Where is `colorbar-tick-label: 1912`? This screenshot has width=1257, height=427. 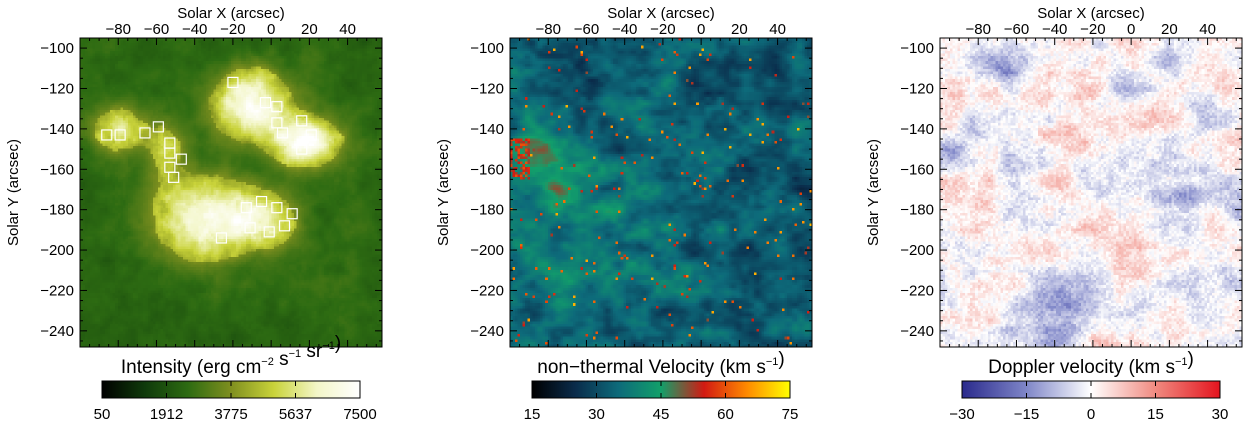
colorbar-tick-label: 1912 is located at coordinates (166, 414).